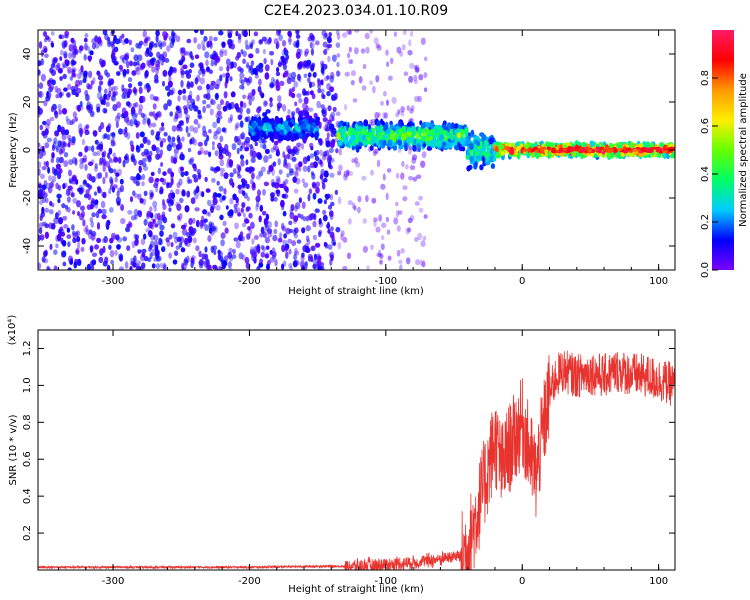 Image resolution: width=750 pixels, height=600 pixels. I want to click on colorbar-label: Normalized spectral amplitude, so click(743, 150).